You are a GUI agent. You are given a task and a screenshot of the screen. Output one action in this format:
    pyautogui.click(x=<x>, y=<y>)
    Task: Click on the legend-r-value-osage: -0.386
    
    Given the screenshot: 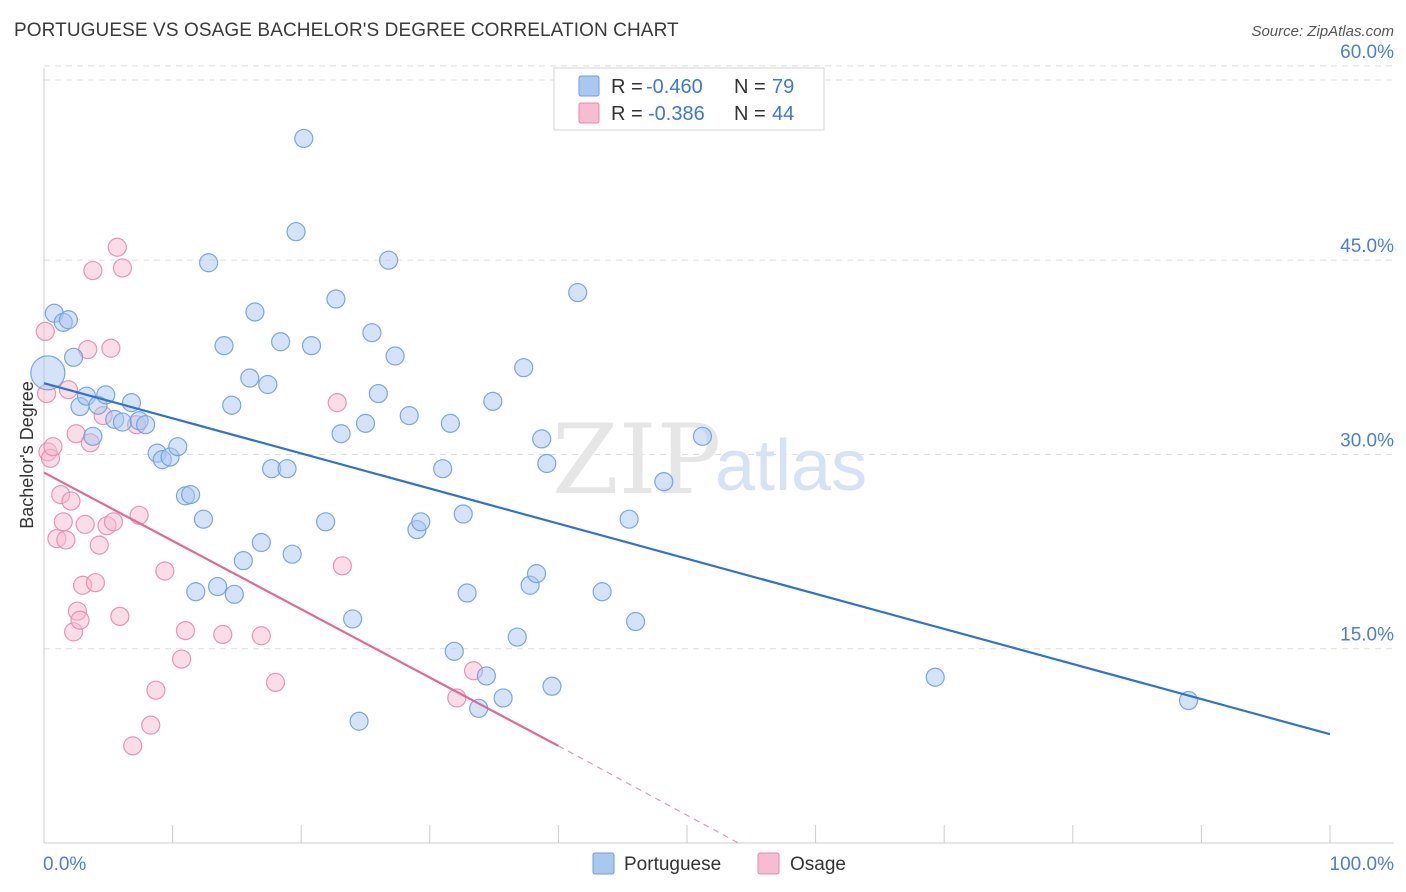 What is the action you would take?
    pyautogui.click(x=676, y=114)
    